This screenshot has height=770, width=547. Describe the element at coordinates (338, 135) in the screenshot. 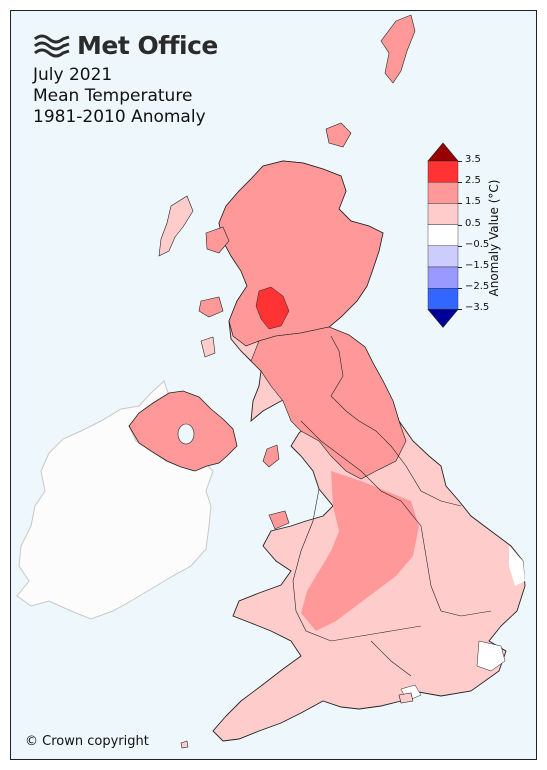

I see `orkney` at that location.